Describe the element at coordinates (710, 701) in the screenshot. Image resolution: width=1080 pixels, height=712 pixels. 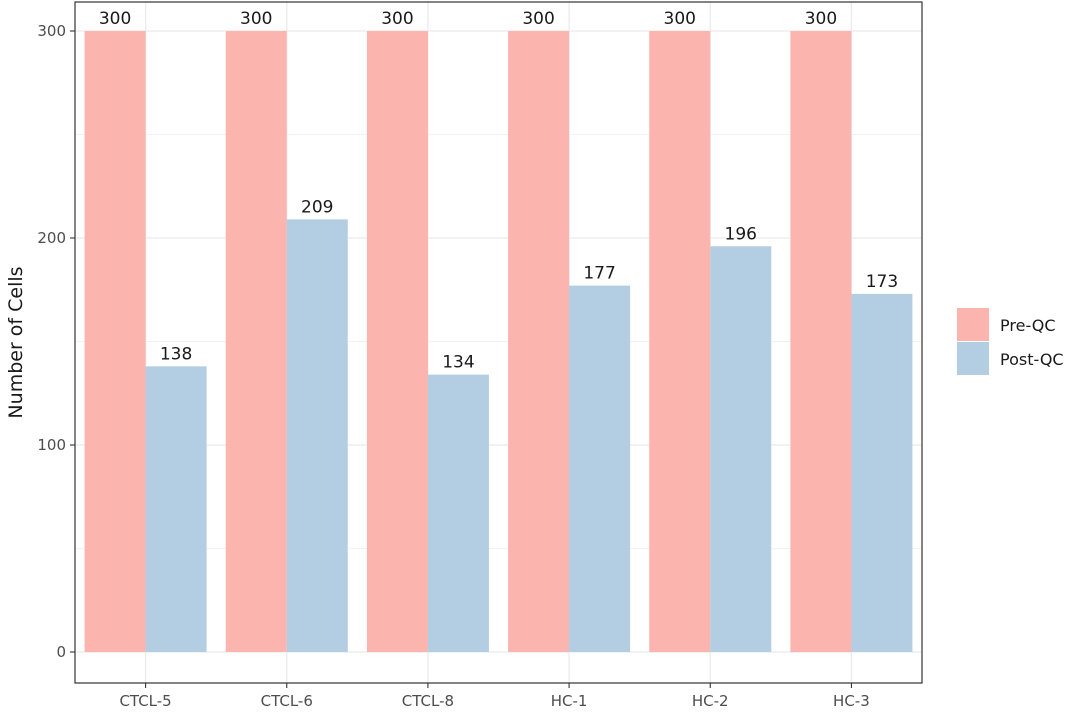
I see `x-tick-label: HC-2` at that location.